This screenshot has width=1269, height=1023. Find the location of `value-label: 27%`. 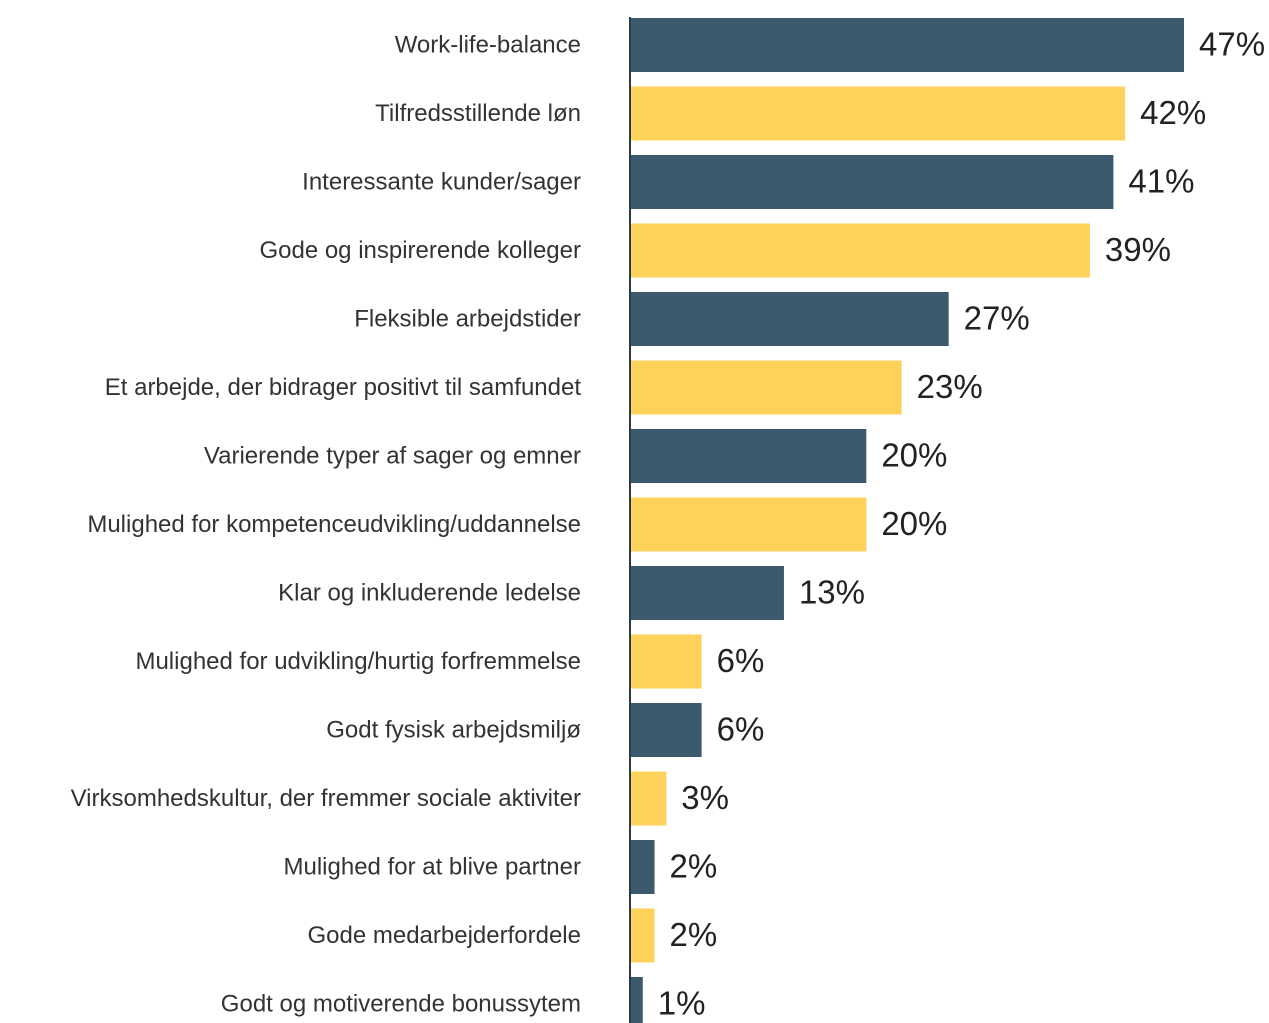

value-label: 27% is located at coordinates (997, 318).